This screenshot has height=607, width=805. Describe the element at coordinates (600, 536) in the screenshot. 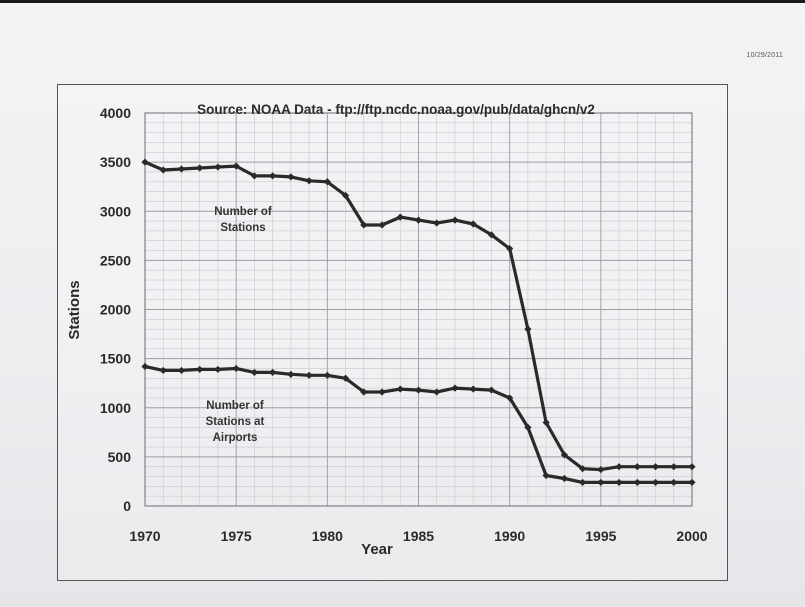

I see `x-tick-label: 1995` at that location.